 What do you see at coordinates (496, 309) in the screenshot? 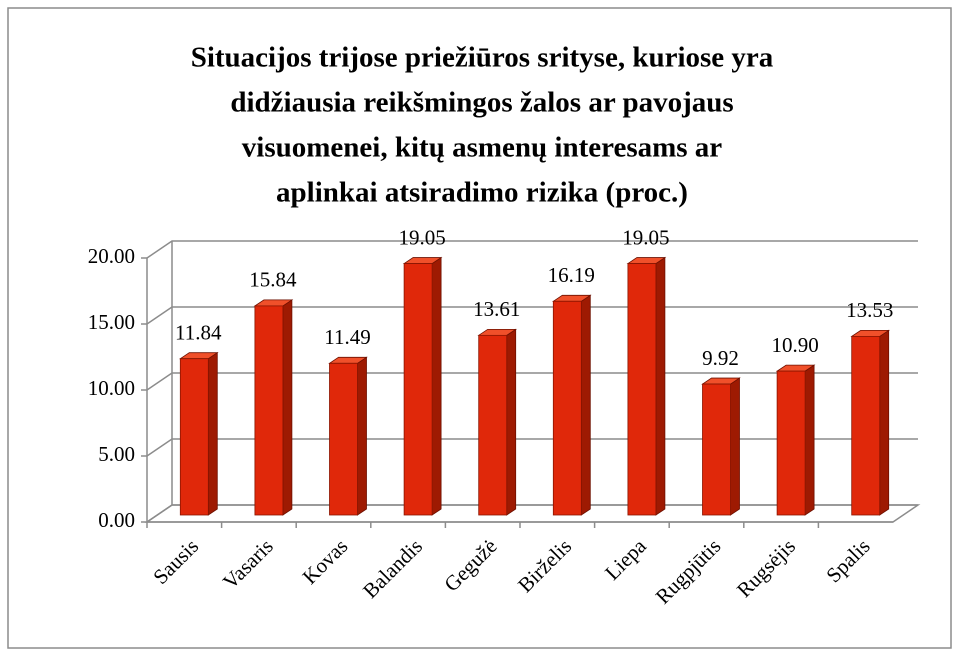
I see `data-label: 13.61` at bounding box center [496, 309].